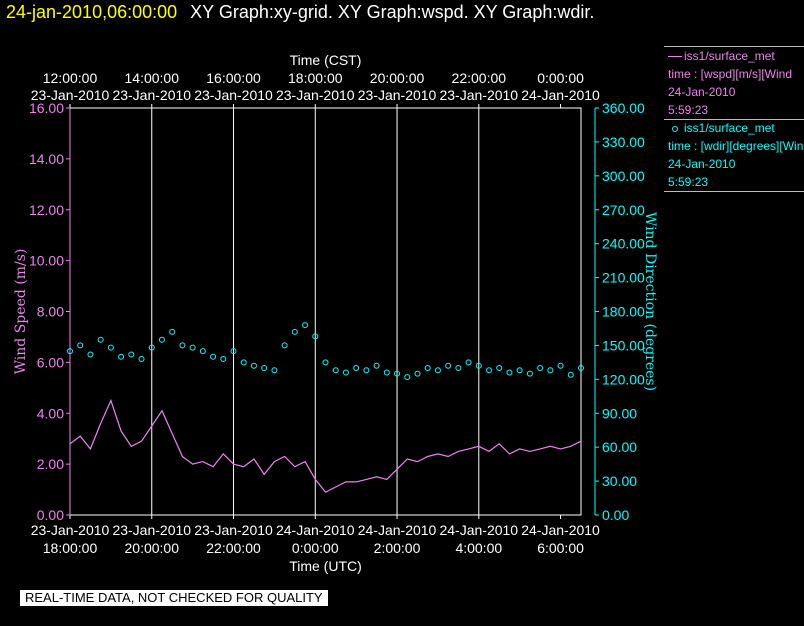 The width and height of the screenshot is (804, 626). What do you see at coordinates (70, 78) in the screenshot?
I see `top-tick-time: 12:00:00` at bounding box center [70, 78].